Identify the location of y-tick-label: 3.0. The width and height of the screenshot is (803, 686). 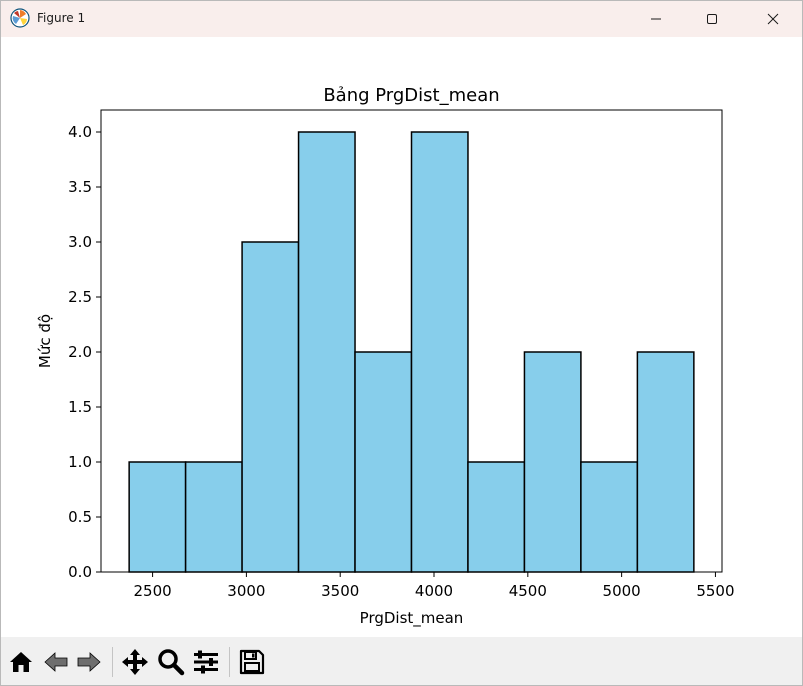
(80, 242).